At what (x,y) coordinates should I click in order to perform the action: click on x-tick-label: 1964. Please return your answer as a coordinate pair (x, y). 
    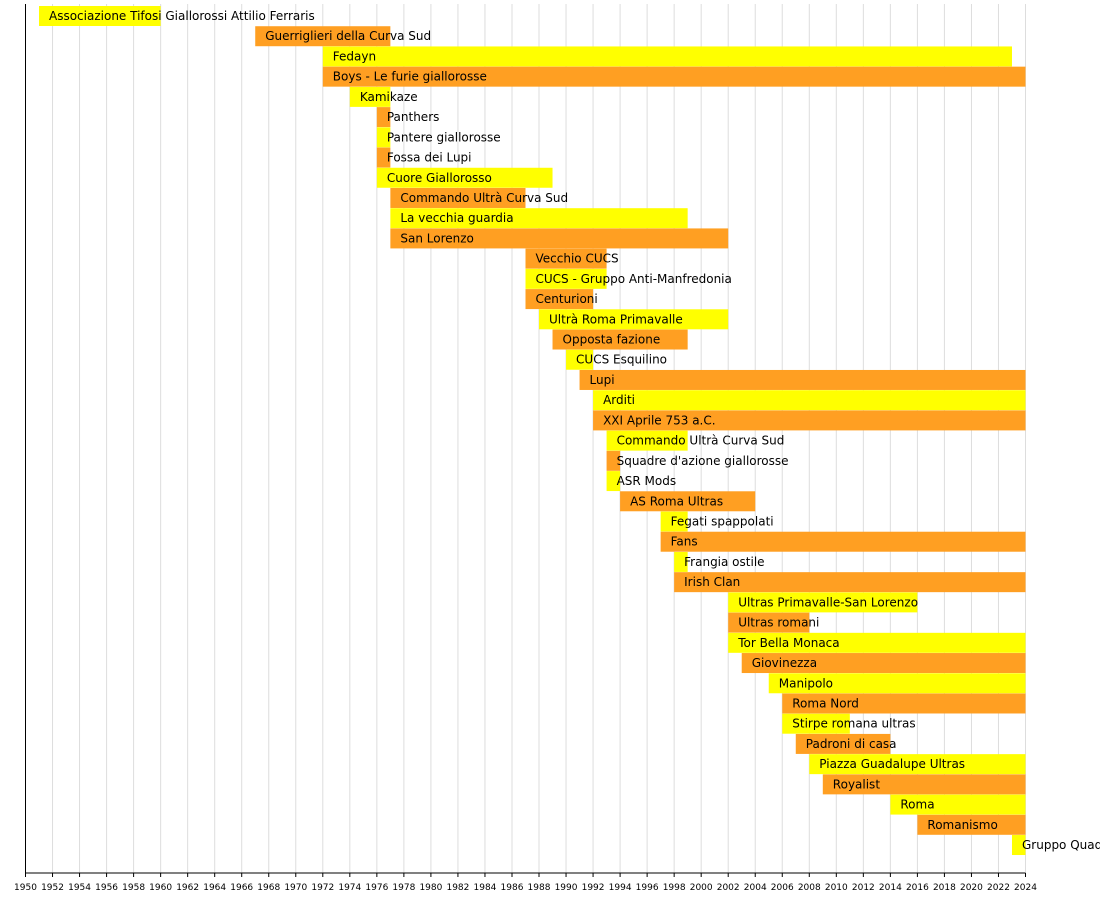
    Looking at the image, I should click on (214, 888).